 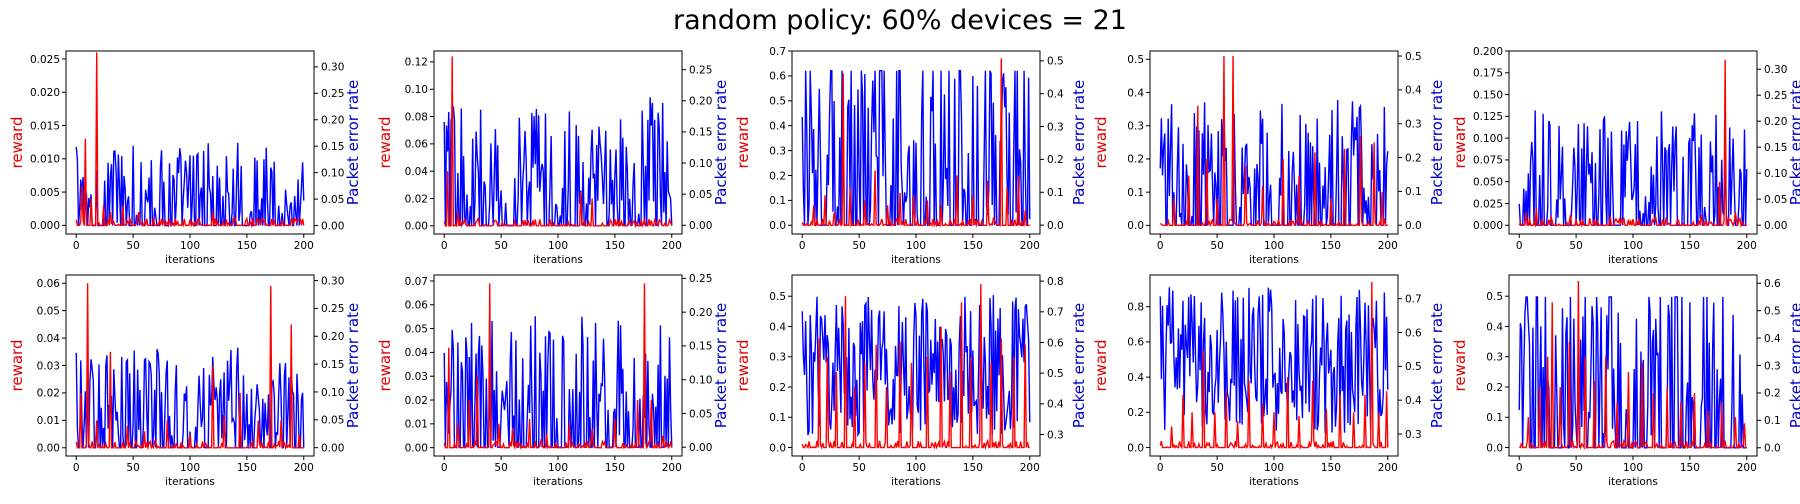 What do you see at coordinates (1488, 183) in the screenshot?
I see `y-tick-label: 0.050` at bounding box center [1488, 183].